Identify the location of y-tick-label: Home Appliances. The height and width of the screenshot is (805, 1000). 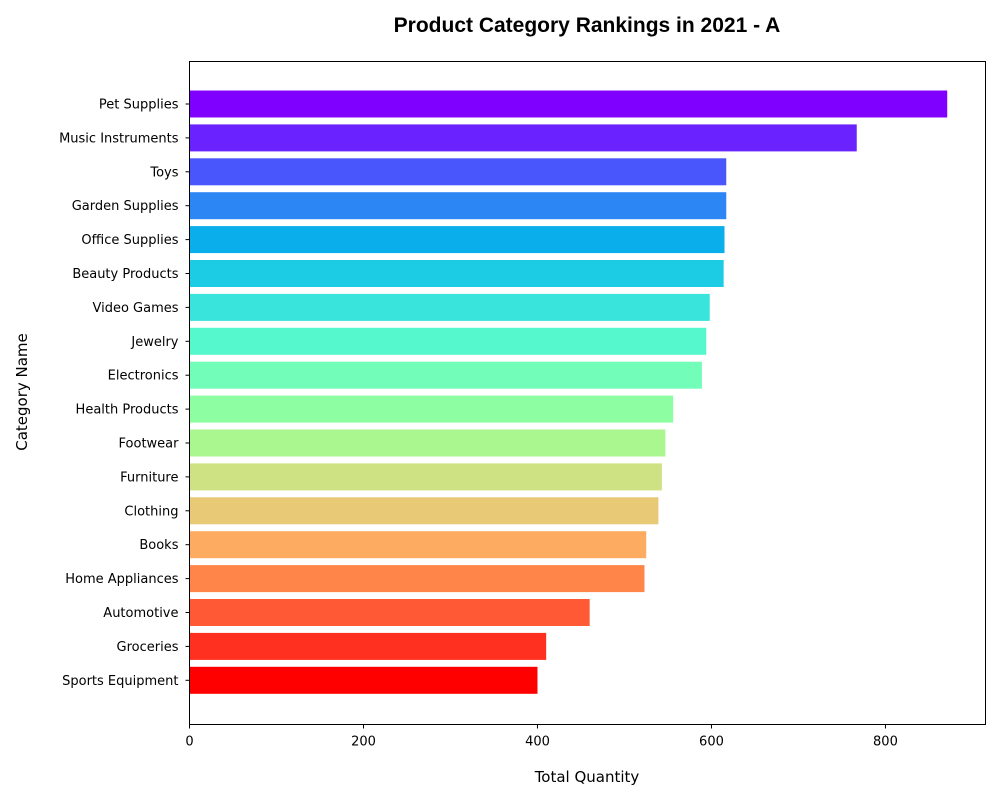
(121, 579).